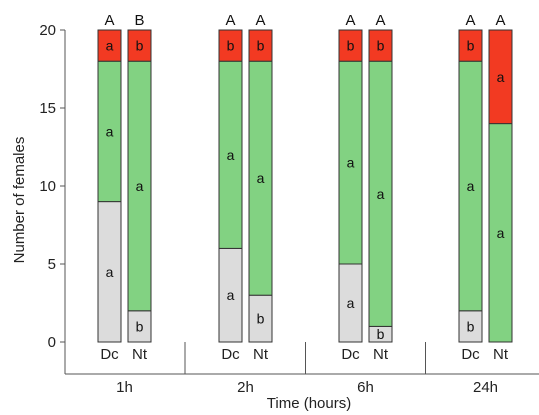 The height and width of the screenshot is (415, 539). Describe the element at coordinates (139, 20) in the screenshot. I see `bar-significance-letter: B` at that location.